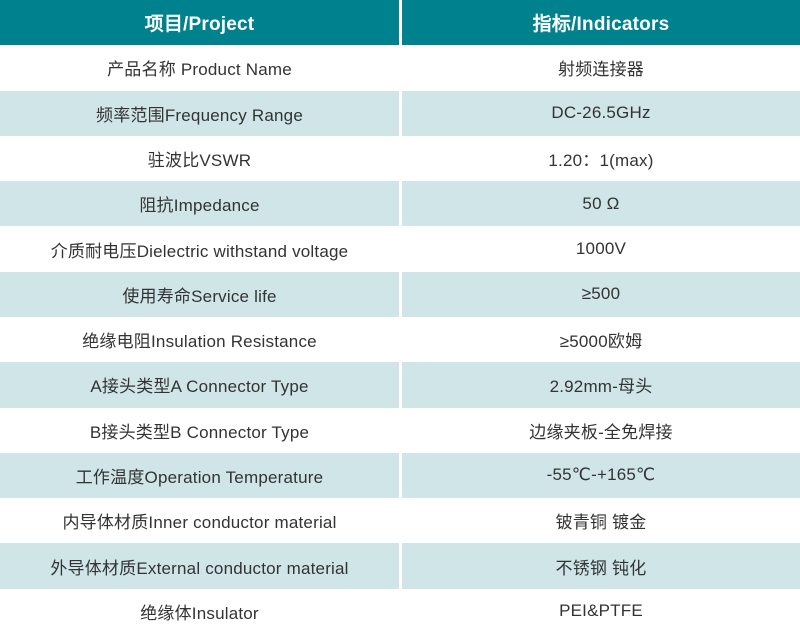 The image size is (800, 634). I want to click on project-cell: 绝缘电阻Insulation Resistance, so click(199, 339).